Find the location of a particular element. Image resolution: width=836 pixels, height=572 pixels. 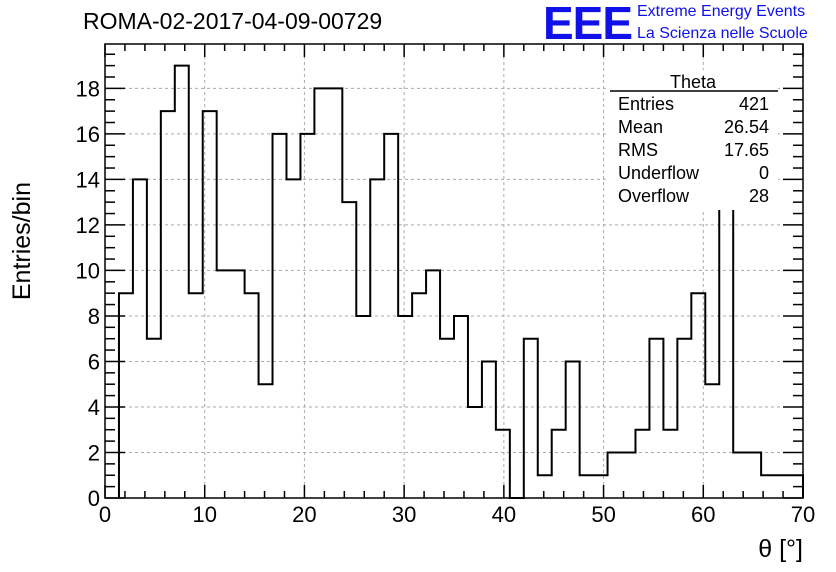

logo-line-1: Extreme Energy Events is located at coordinates (721, 11).